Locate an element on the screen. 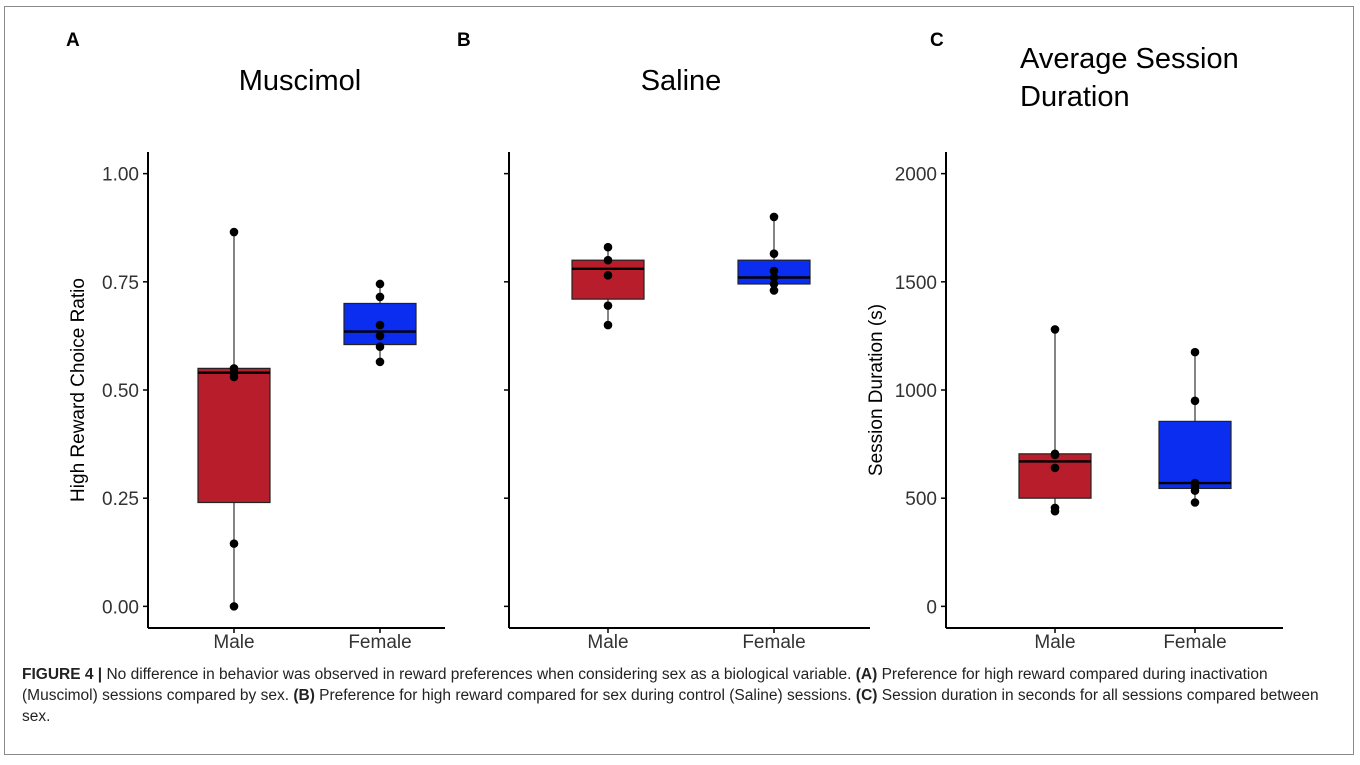 This screenshot has height=765, width=1360. y-axis-label: Session Duration (s) is located at coordinates (876, 390).